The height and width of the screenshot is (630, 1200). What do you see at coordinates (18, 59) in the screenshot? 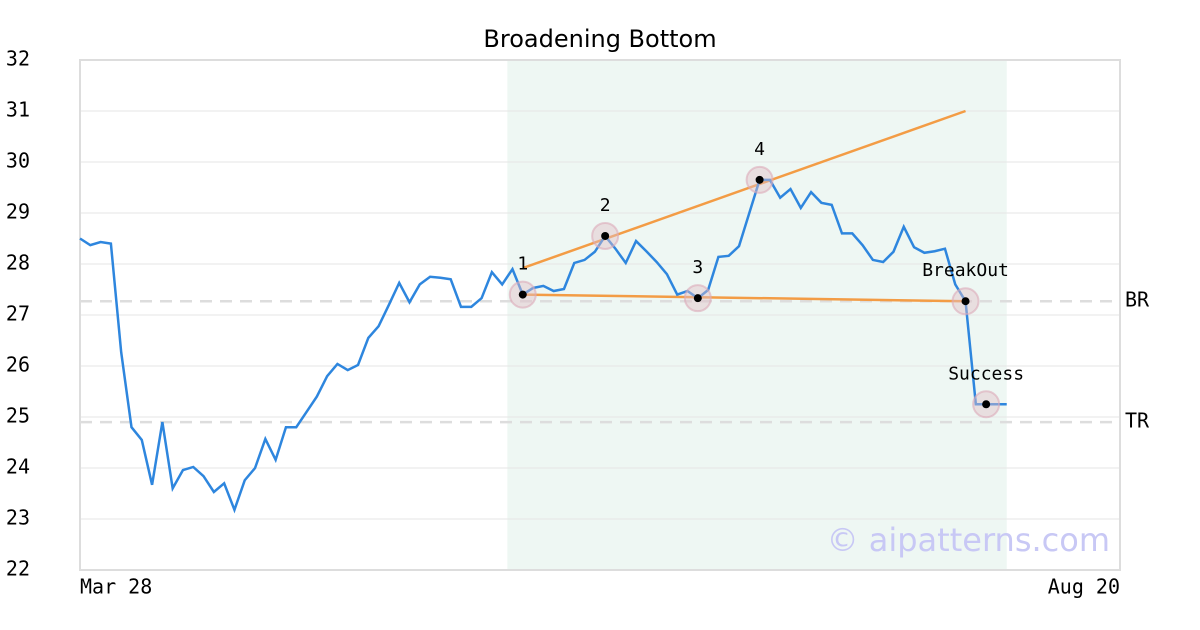
I see `y-tick-label: 32` at bounding box center [18, 59].